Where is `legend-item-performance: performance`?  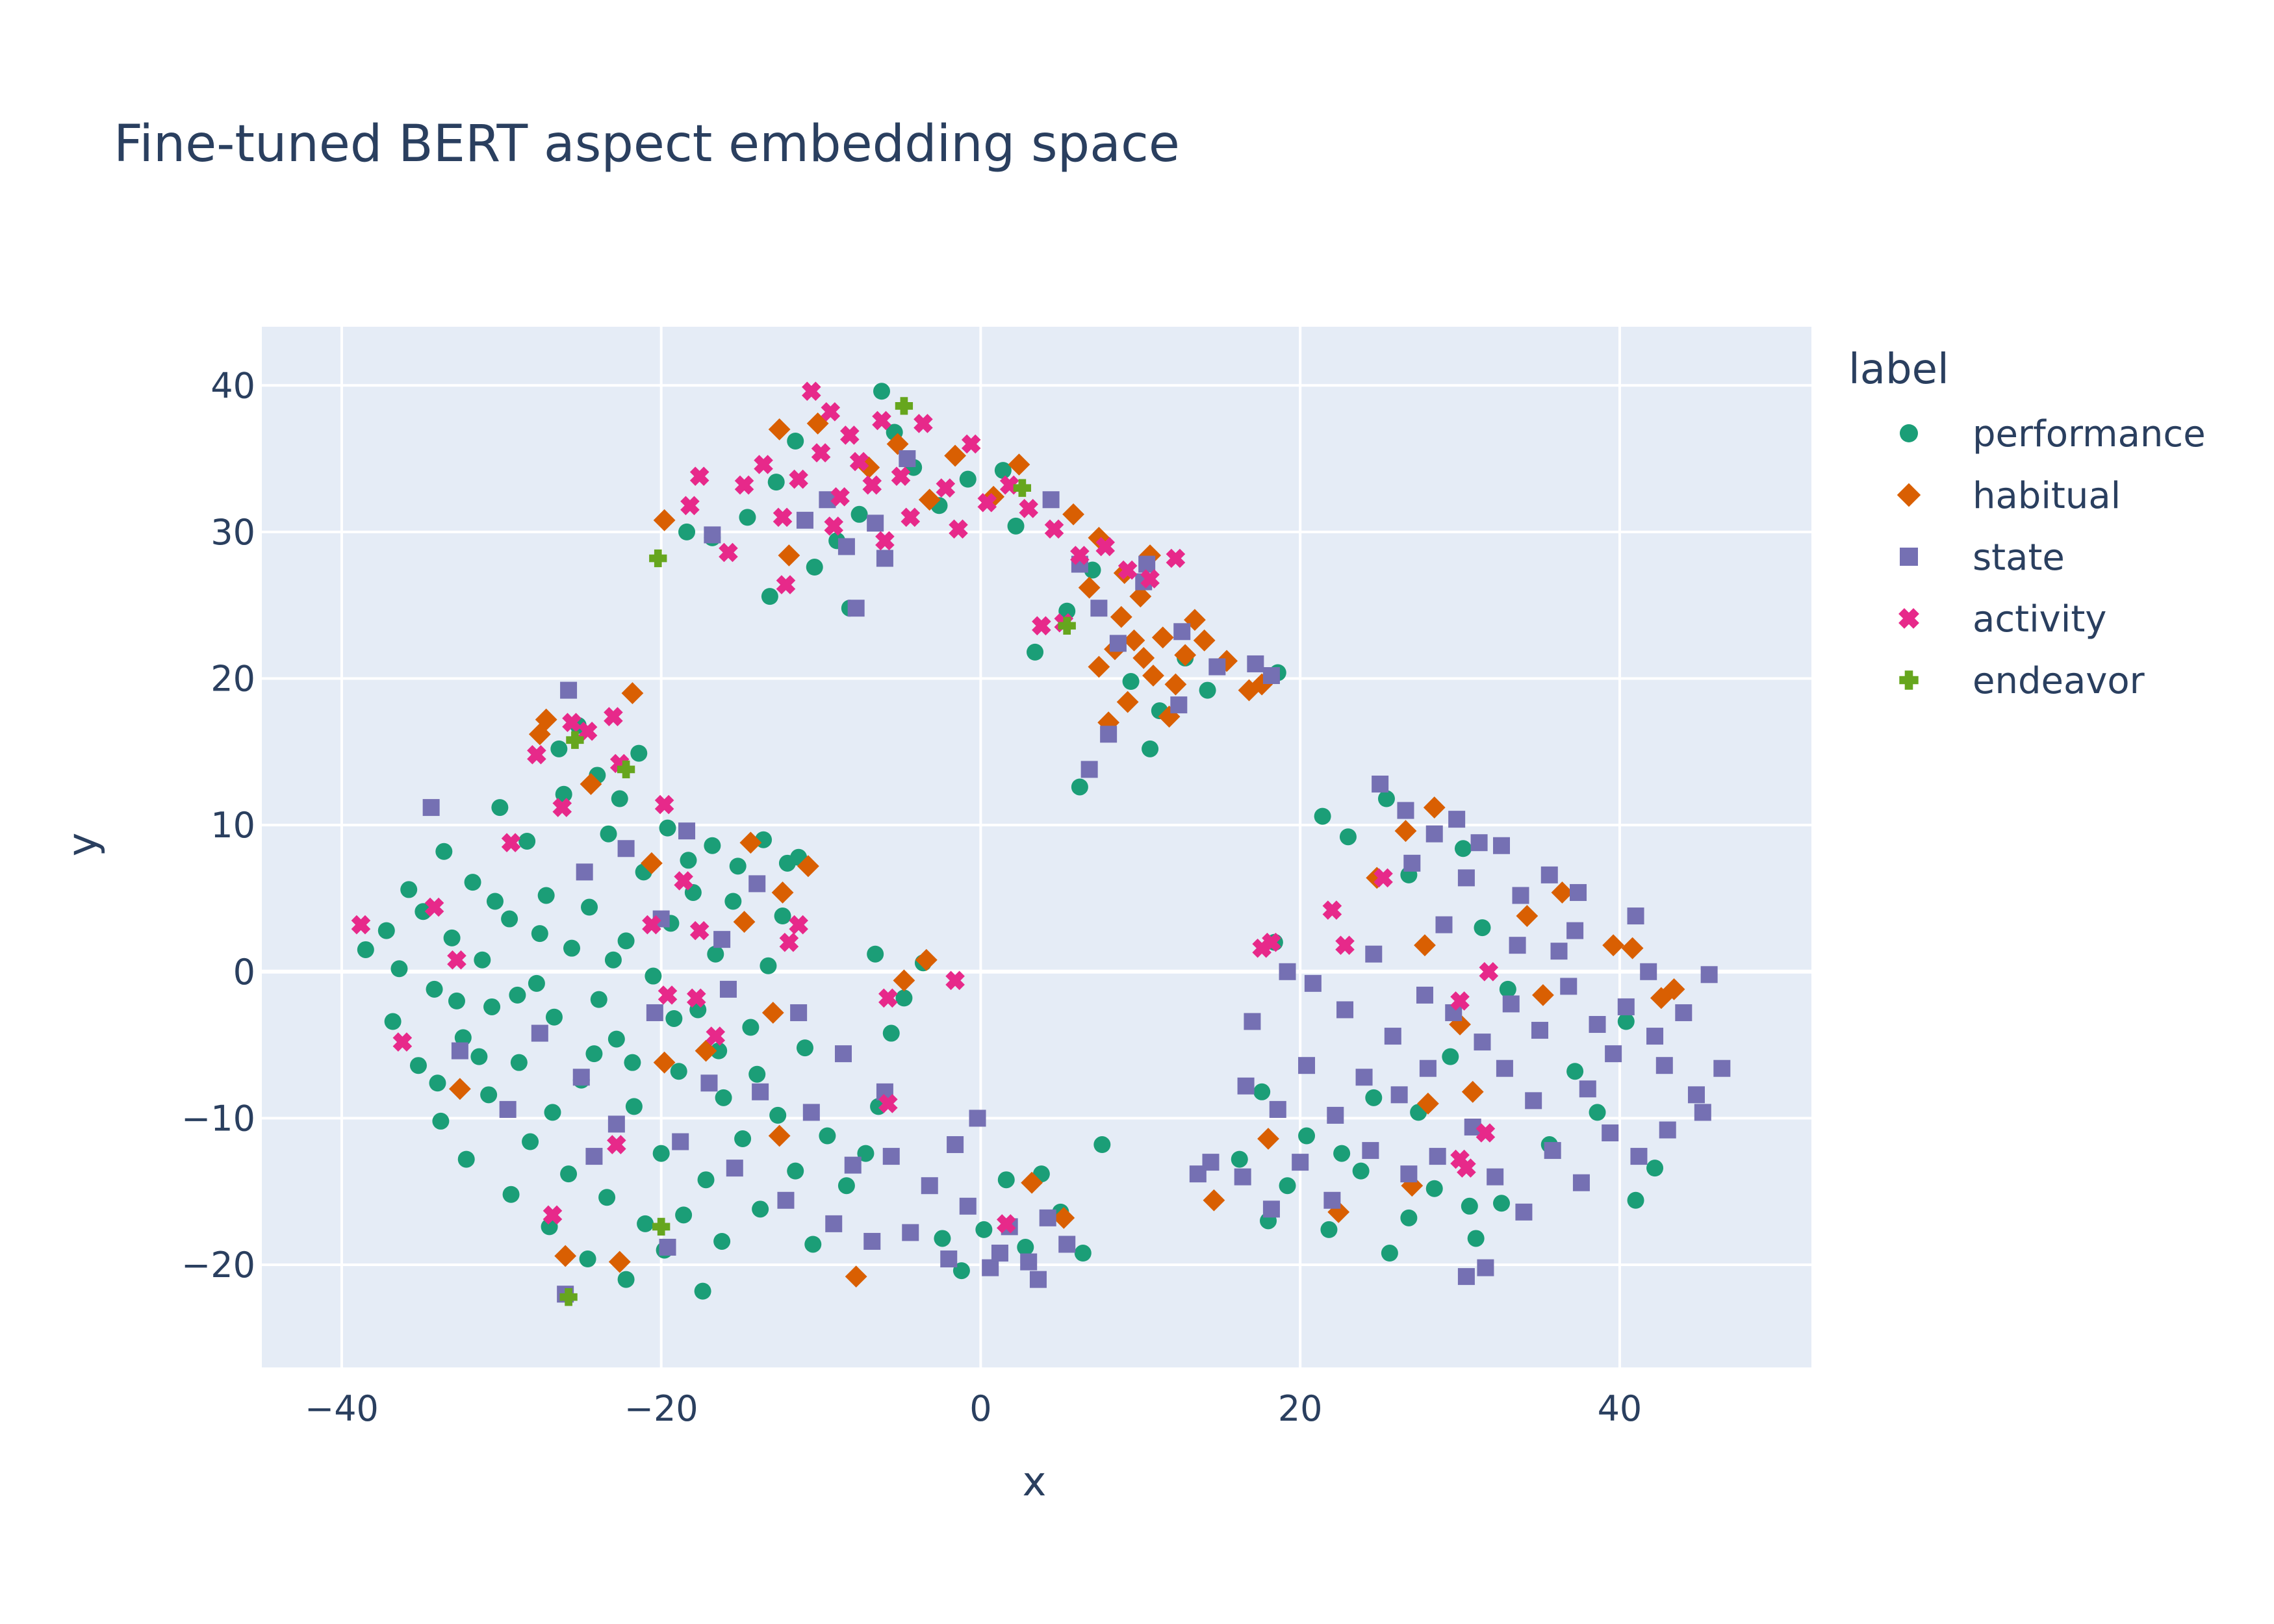 legend-item-performance: performance is located at coordinates (2053, 434).